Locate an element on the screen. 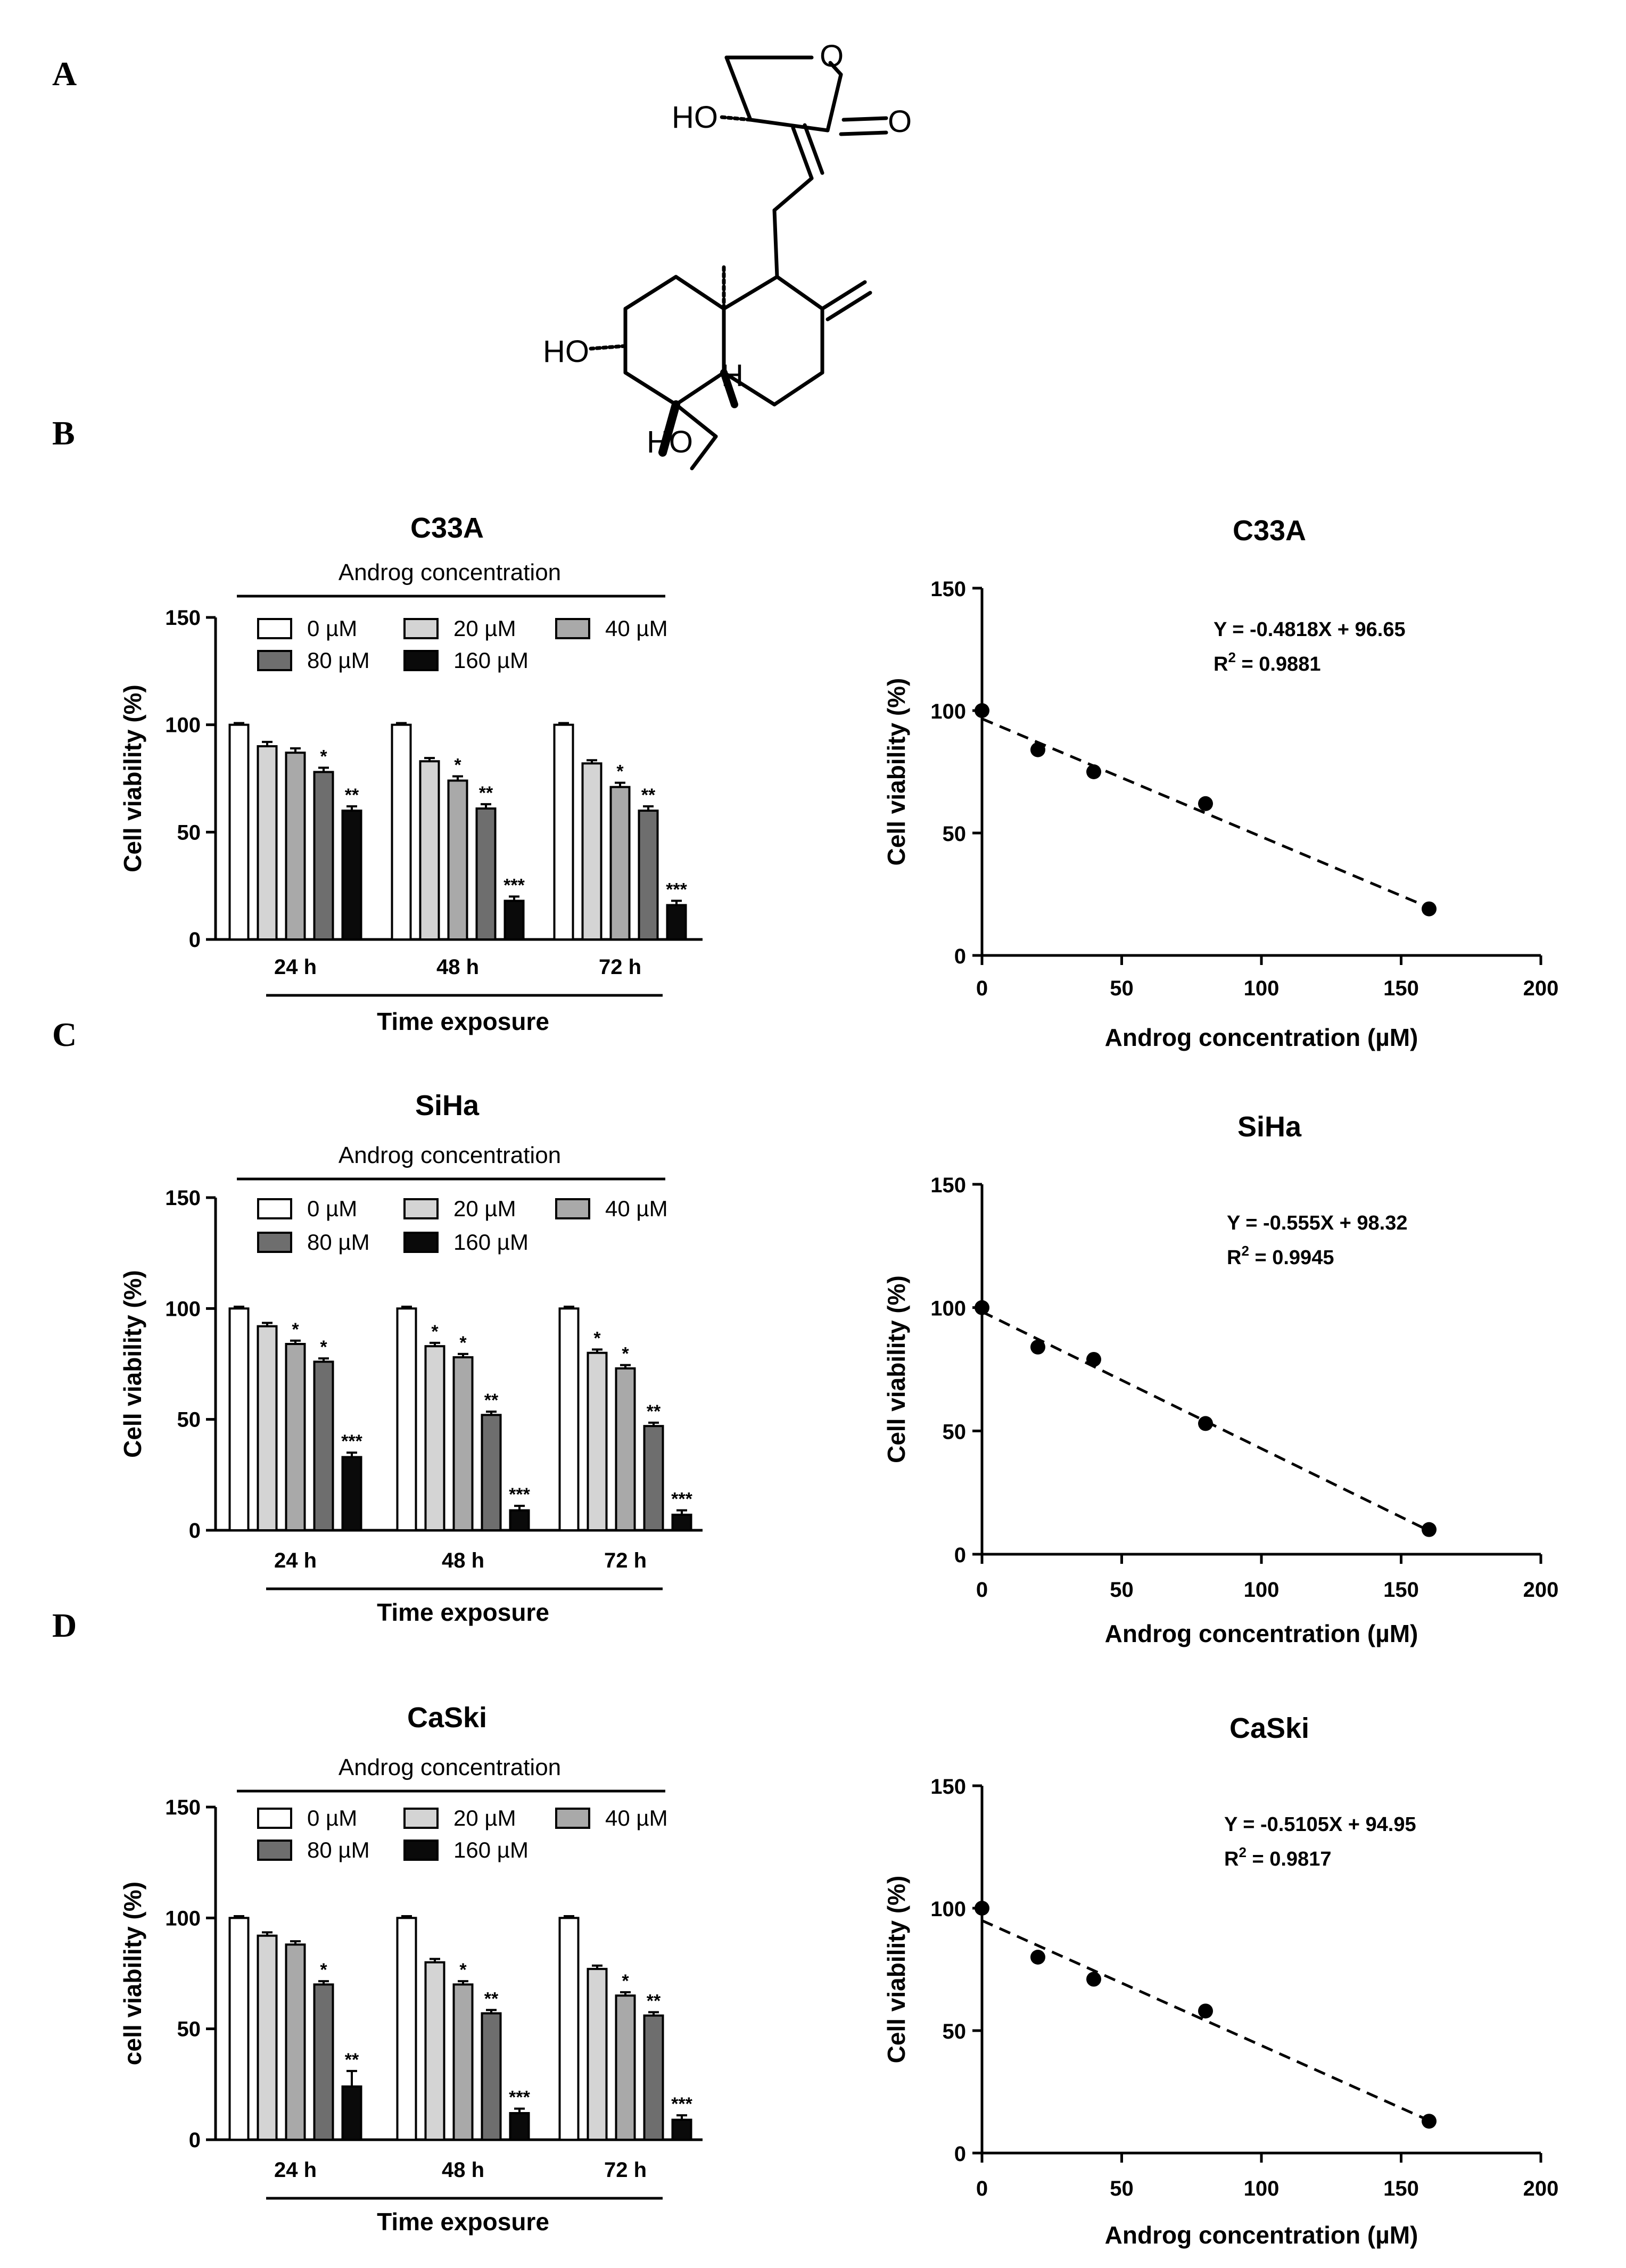  panel-letter-c: C is located at coordinates (64, 1034).